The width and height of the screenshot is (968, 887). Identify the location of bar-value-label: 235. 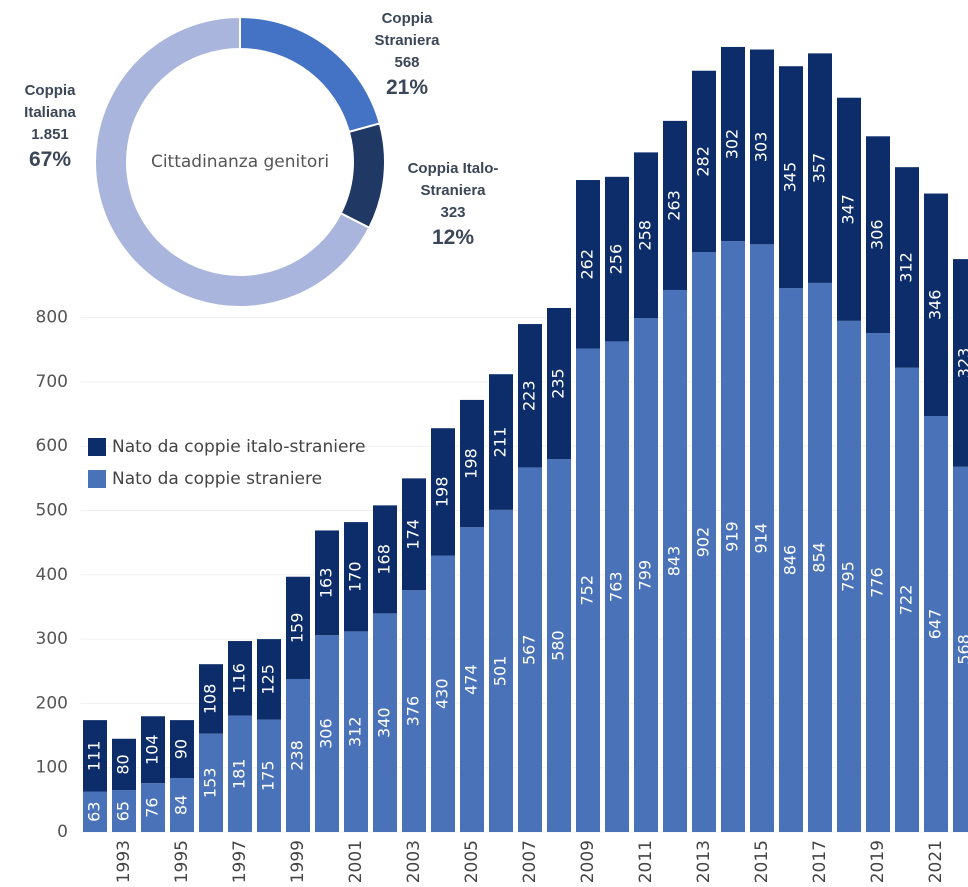
(558, 383).